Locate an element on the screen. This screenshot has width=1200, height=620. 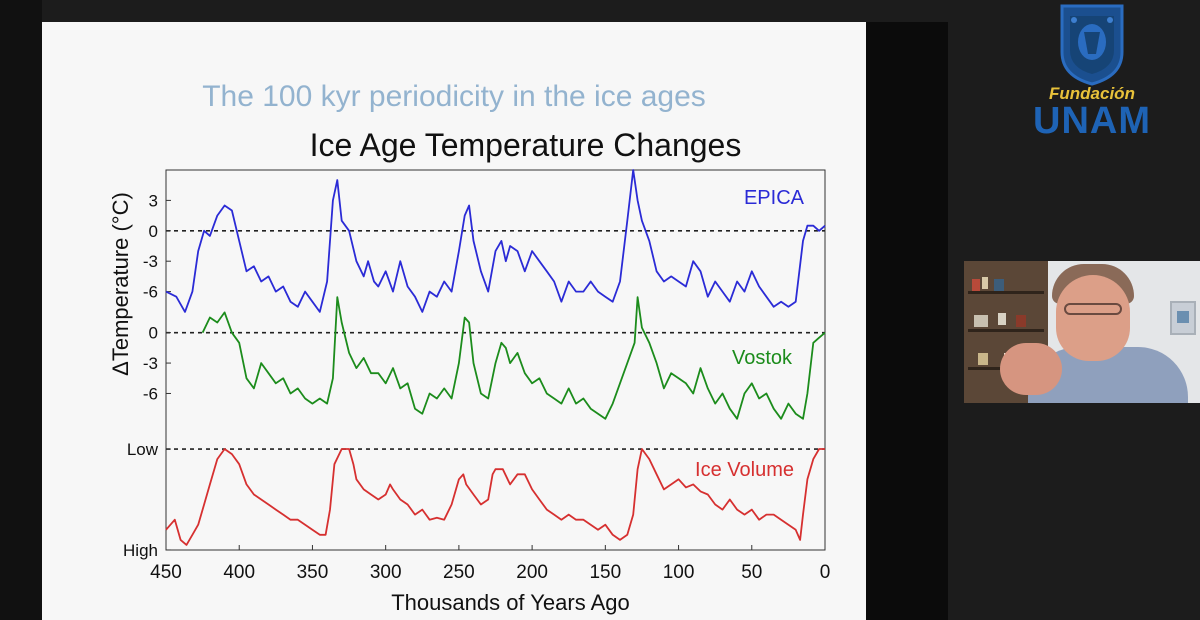
x-tick-label: 200 is located at coordinates (532, 572).